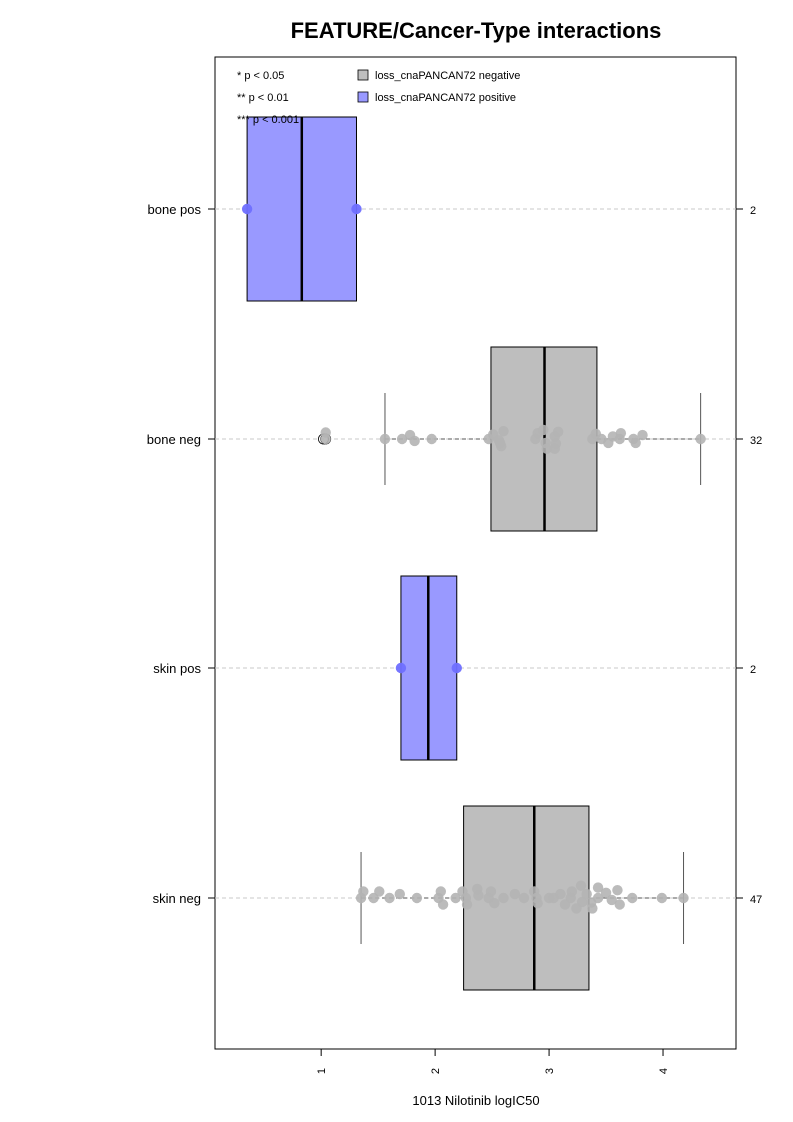 Image resolution: width=793 pixels, height=1122 pixels. What do you see at coordinates (550, 1071) in the screenshot?
I see `x-tick-label-2: 3` at bounding box center [550, 1071].